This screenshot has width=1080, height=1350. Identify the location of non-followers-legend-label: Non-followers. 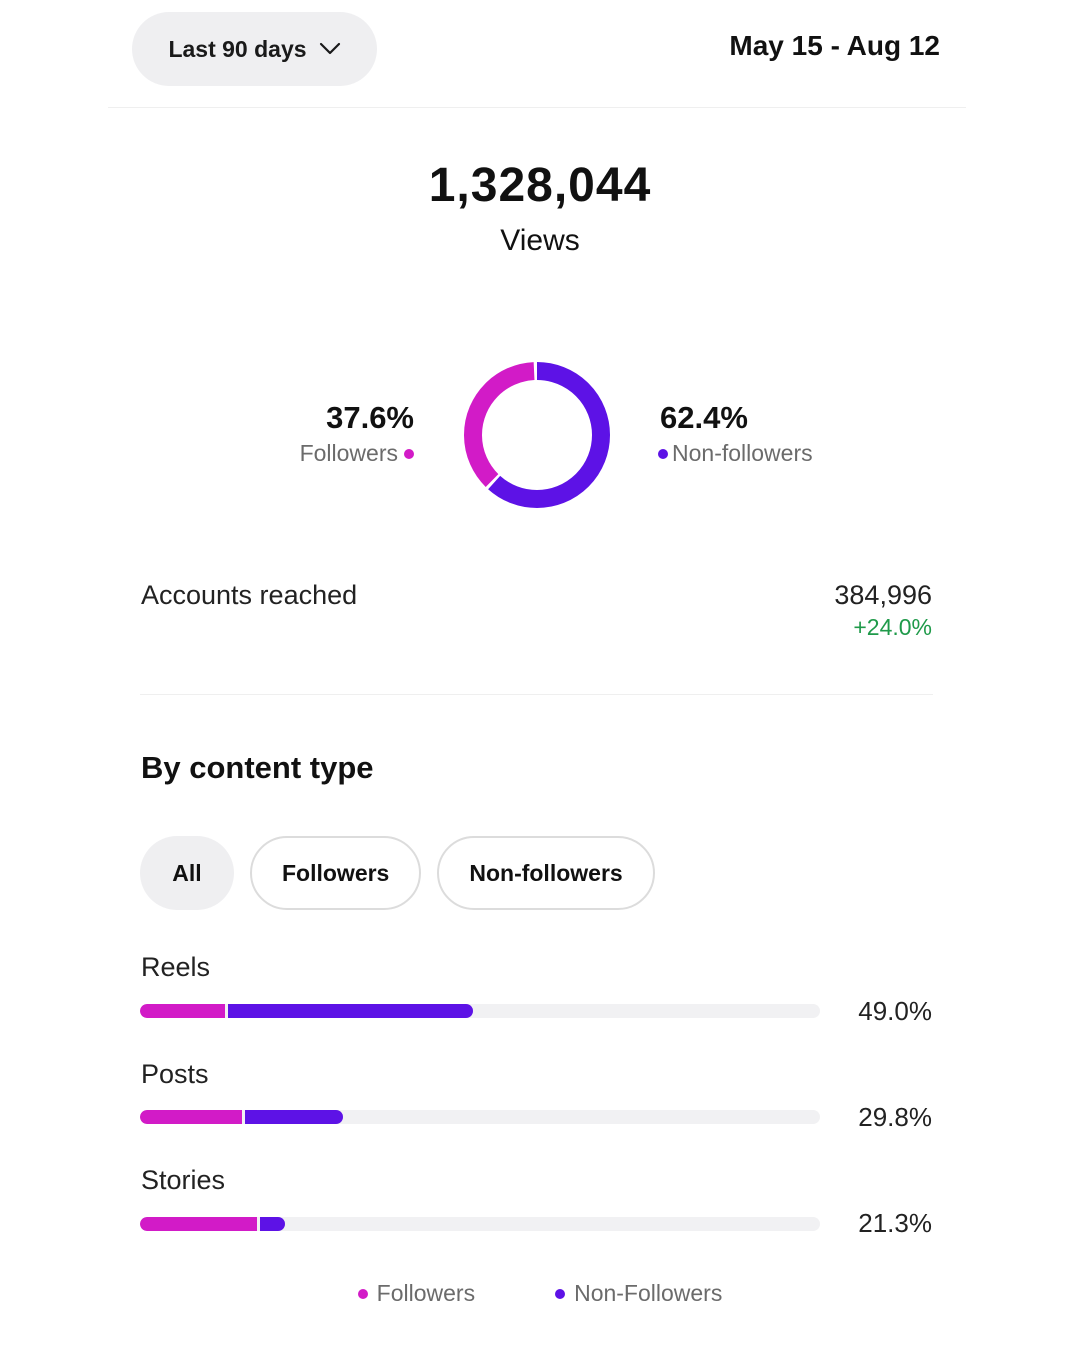
(742, 453).